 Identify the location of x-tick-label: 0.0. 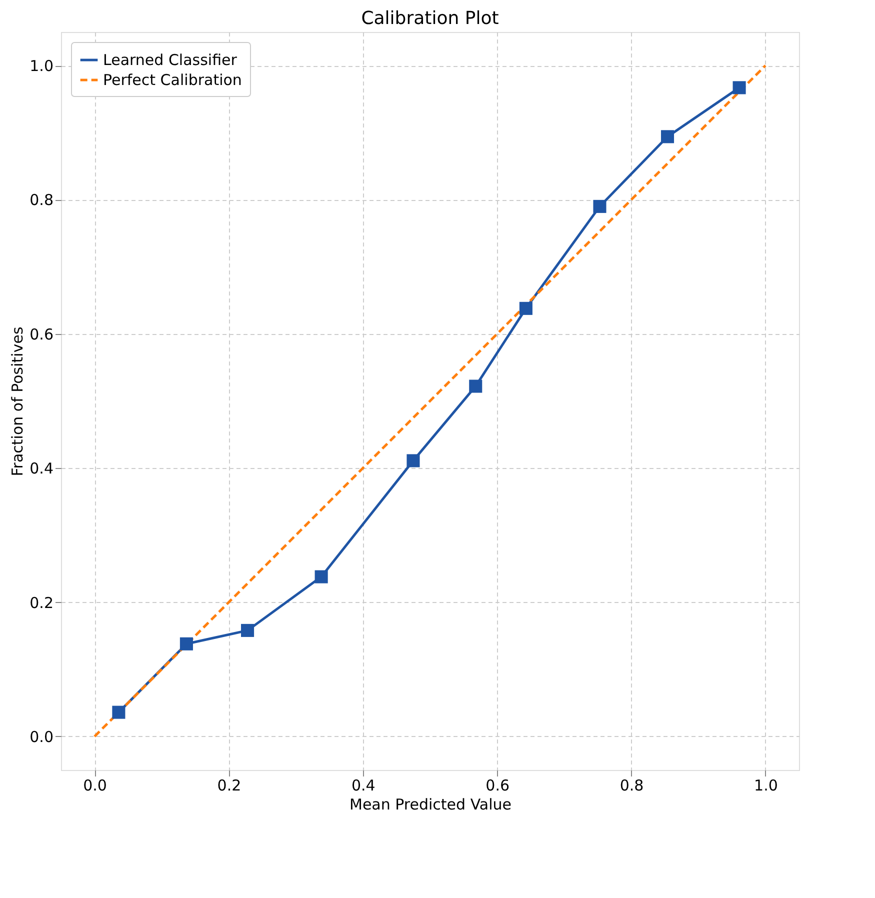
(95, 785).